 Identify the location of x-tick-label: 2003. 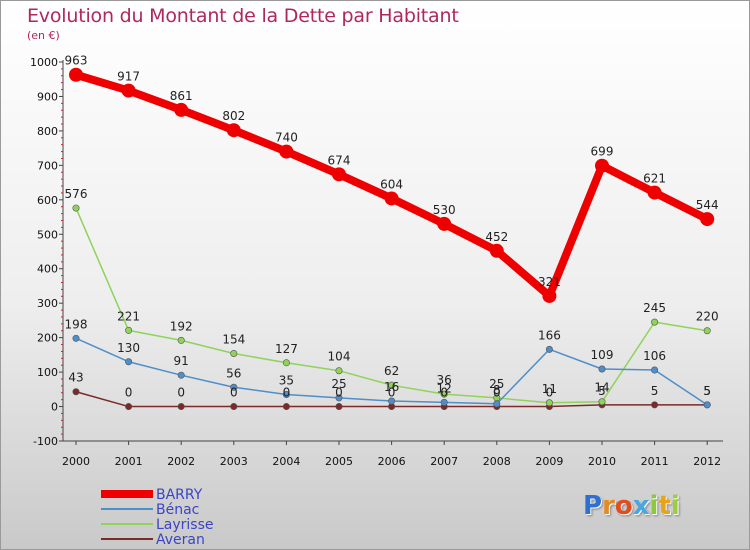
(234, 461).